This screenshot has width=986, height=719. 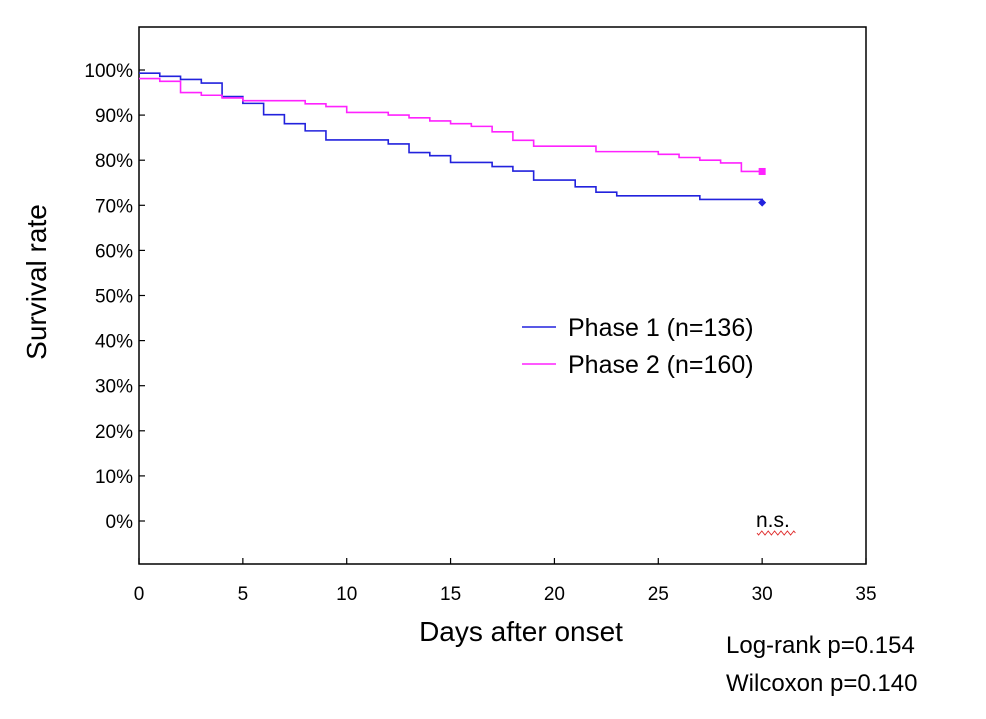 What do you see at coordinates (658, 594) in the screenshot?
I see `x-tick-label: 25` at bounding box center [658, 594].